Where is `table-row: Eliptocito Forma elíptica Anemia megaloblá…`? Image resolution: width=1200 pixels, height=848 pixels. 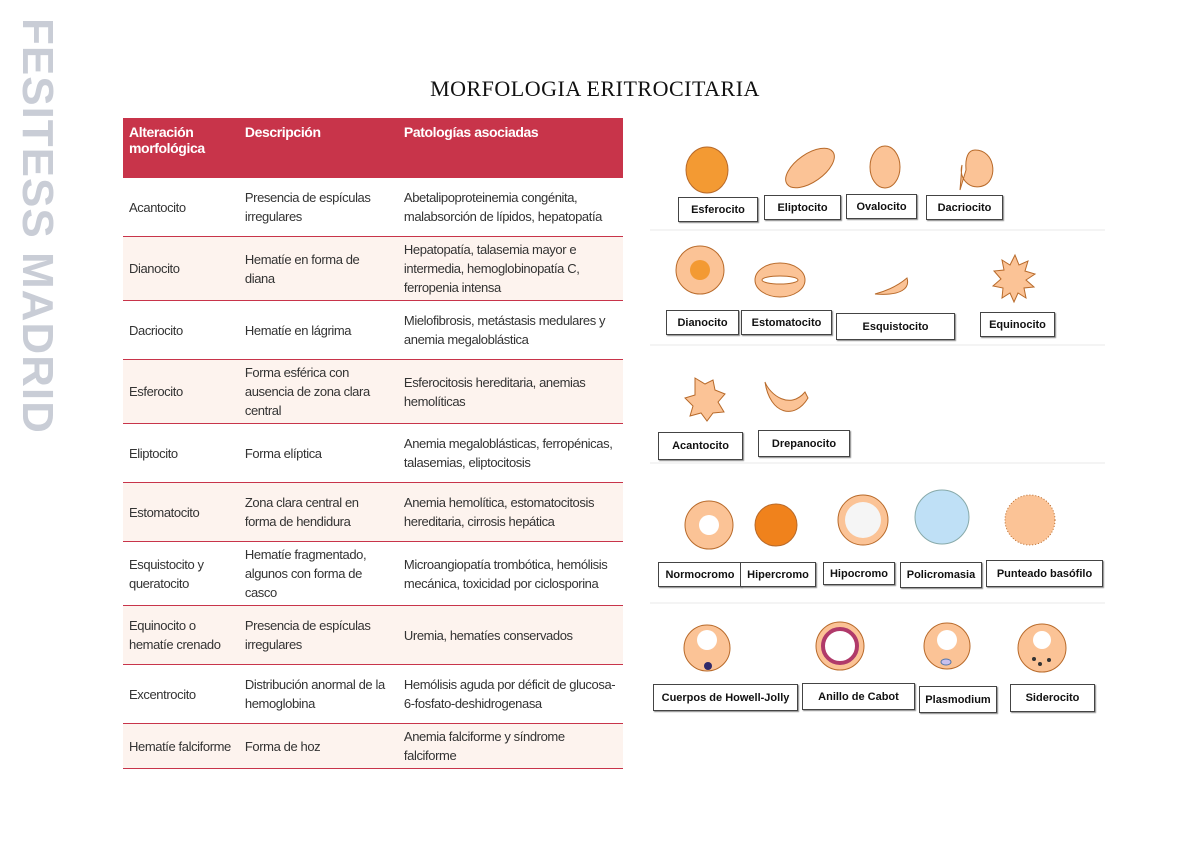 table-row: Eliptocito Forma elíptica Anemia megaloblá… is located at coordinates (373, 453).